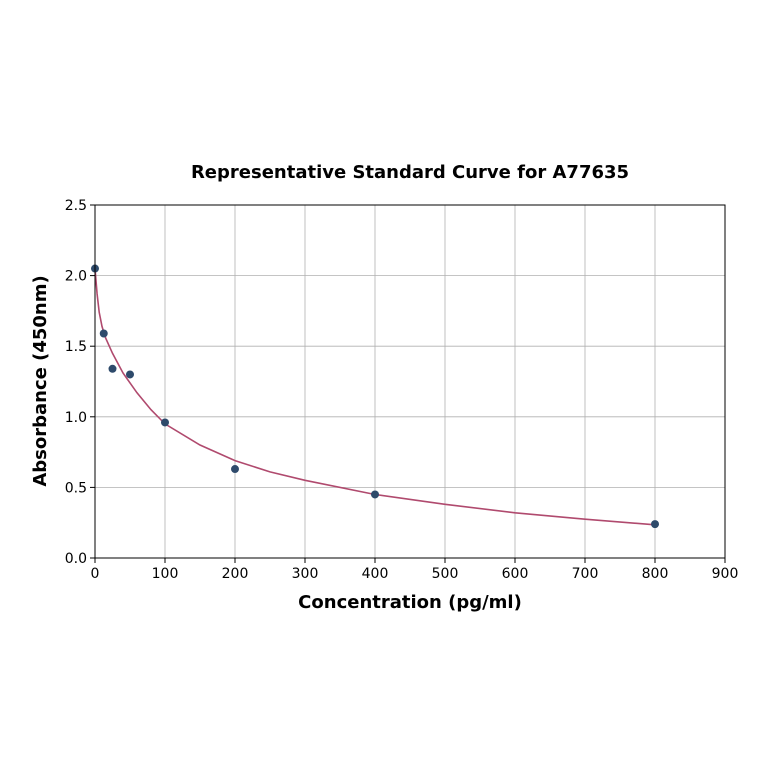  Describe the element at coordinates (655, 574) in the screenshot. I see `x-tick-label: 800` at that location.